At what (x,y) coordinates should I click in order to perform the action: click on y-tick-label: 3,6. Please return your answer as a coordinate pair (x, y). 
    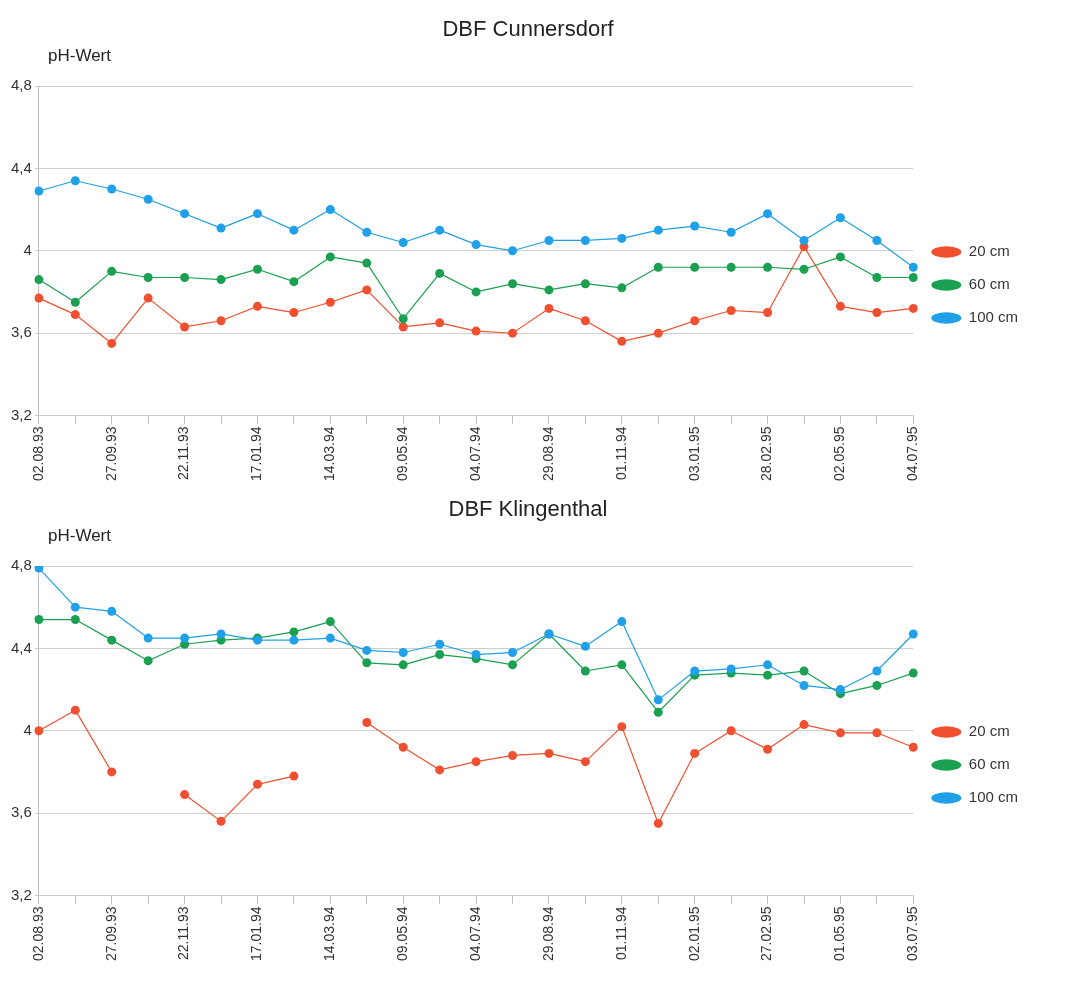
    Looking at the image, I should click on (21, 812).